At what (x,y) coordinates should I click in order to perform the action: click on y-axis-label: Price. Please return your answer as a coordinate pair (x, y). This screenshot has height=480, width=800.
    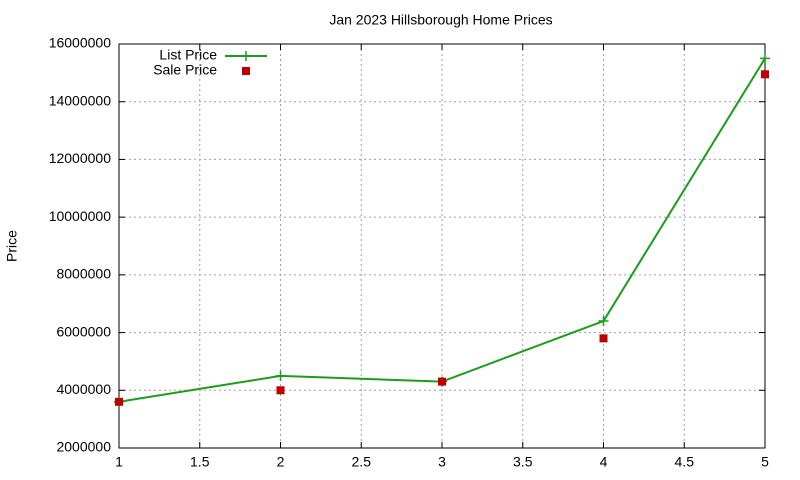
    Looking at the image, I should click on (12, 246).